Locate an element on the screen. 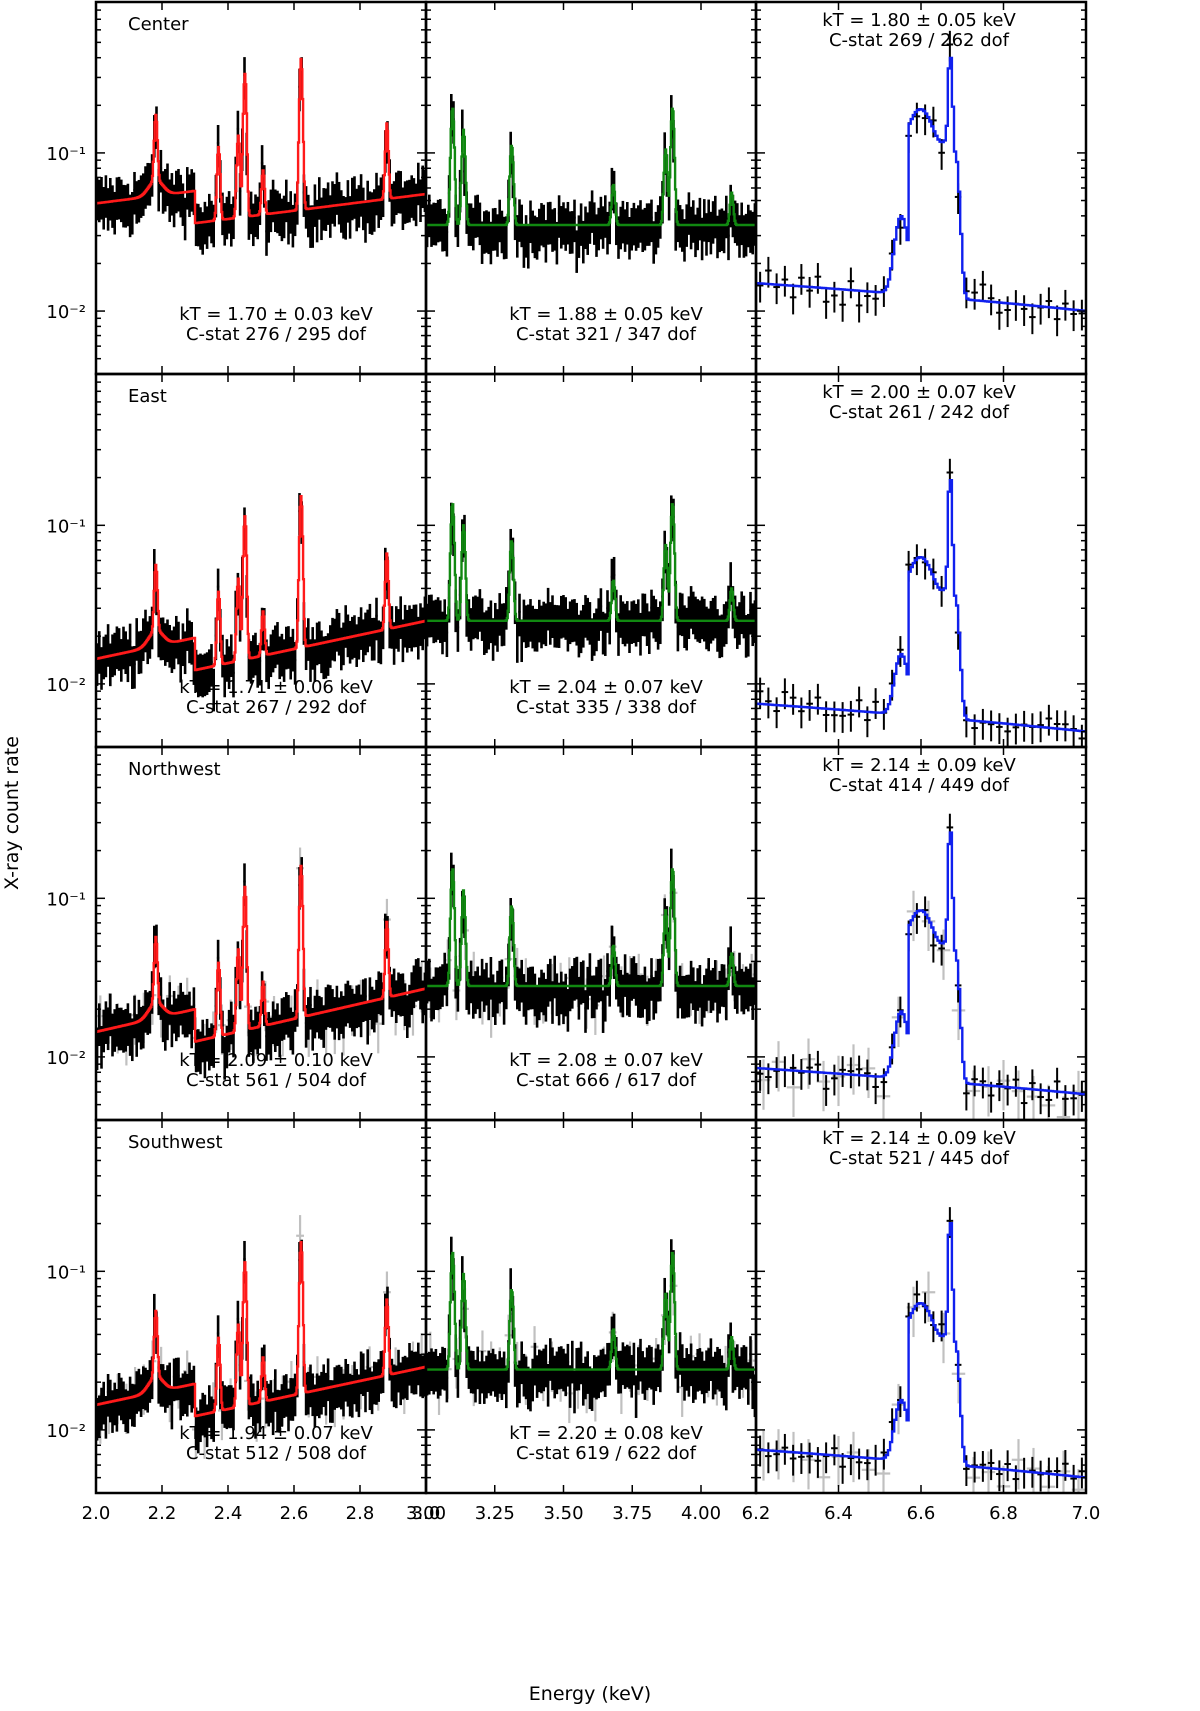 The width and height of the screenshot is (1200, 1711). x-tick-label: 2.2 is located at coordinates (162, 1513).